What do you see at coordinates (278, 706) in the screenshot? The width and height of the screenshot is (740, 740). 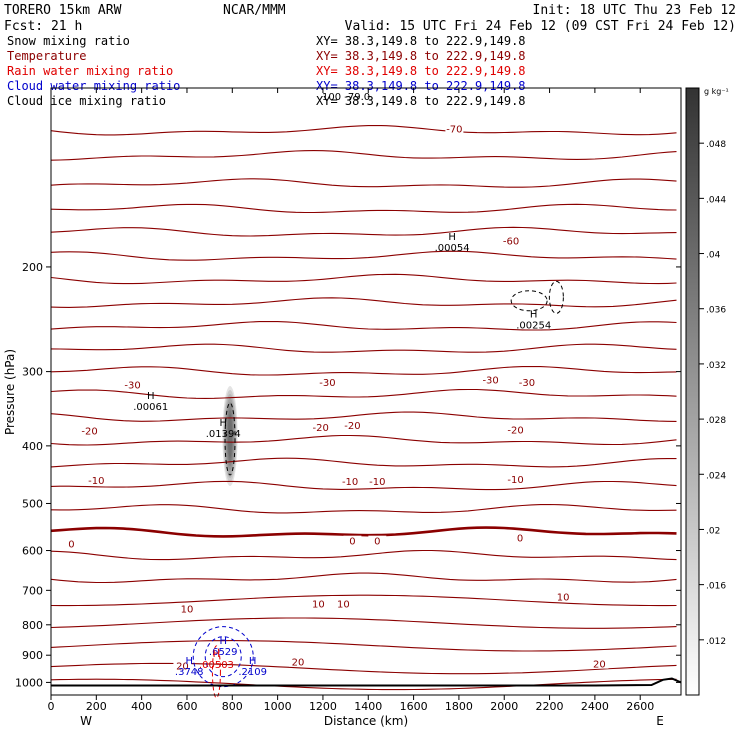 I see `x-tick-label: 1000` at bounding box center [278, 706].